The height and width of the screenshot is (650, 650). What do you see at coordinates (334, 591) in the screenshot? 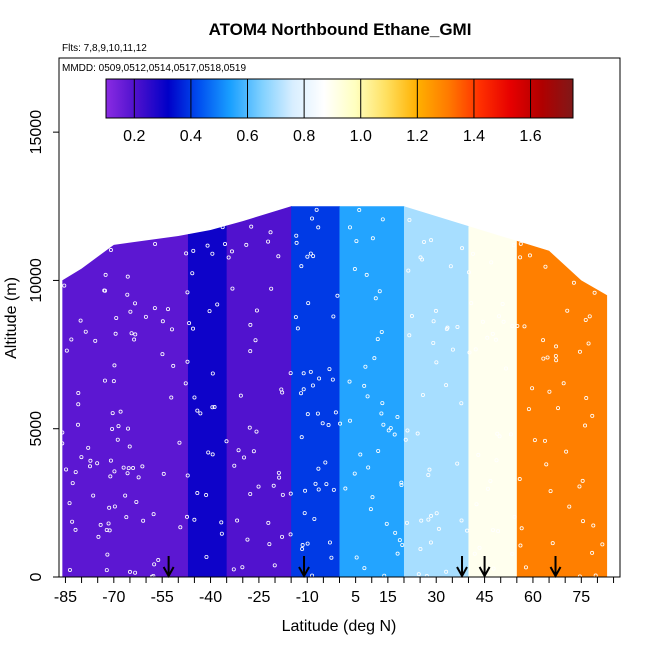
I see `x-axis: -85 -70 -55 -40 -25 -10 5 15 30 45 60 75` at bounding box center [334, 591].